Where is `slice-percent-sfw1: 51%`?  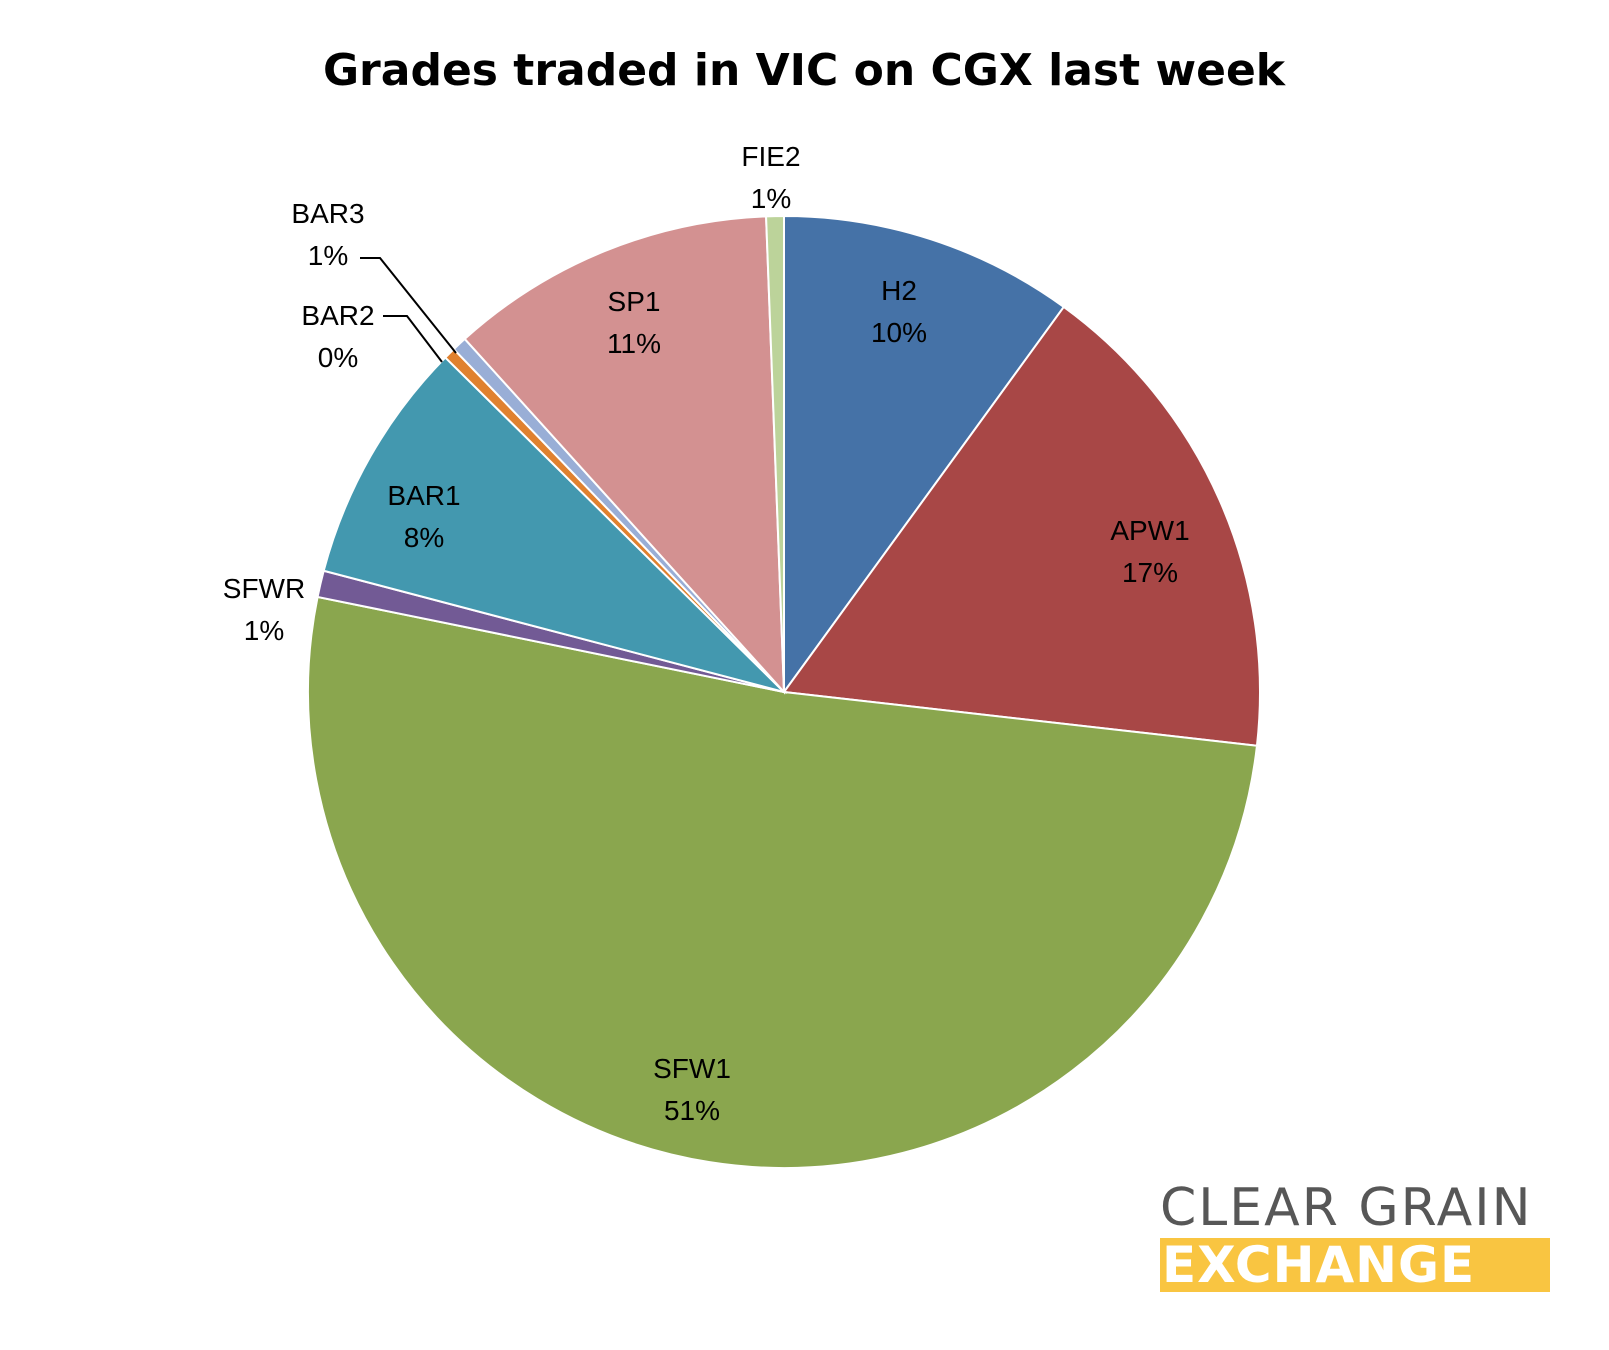 slice-percent-sfw1: 51% is located at coordinates (692, 1110).